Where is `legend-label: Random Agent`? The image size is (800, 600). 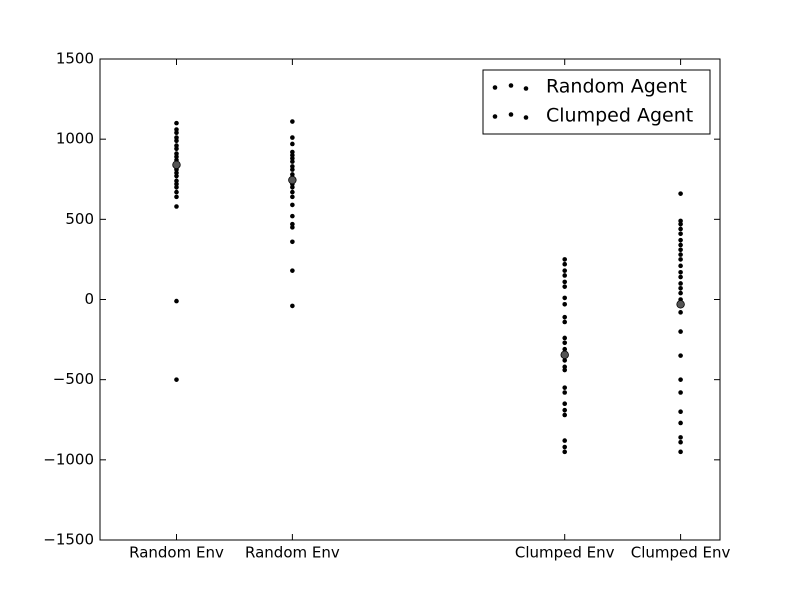 legend-label: Random Agent is located at coordinates (616, 87).